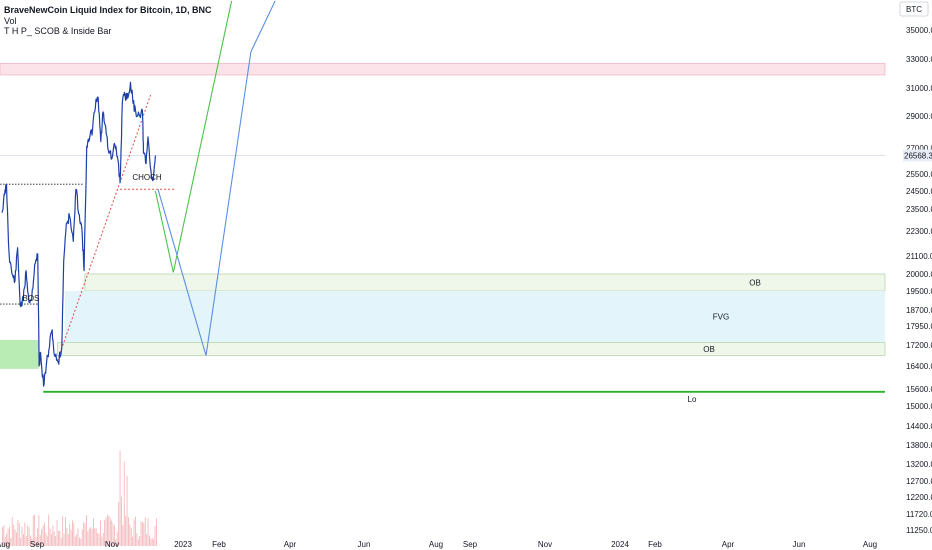 This screenshot has height=550, width=932. Describe the element at coordinates (193, 136) in the screenshot. I see `projection-green-path` at that location.